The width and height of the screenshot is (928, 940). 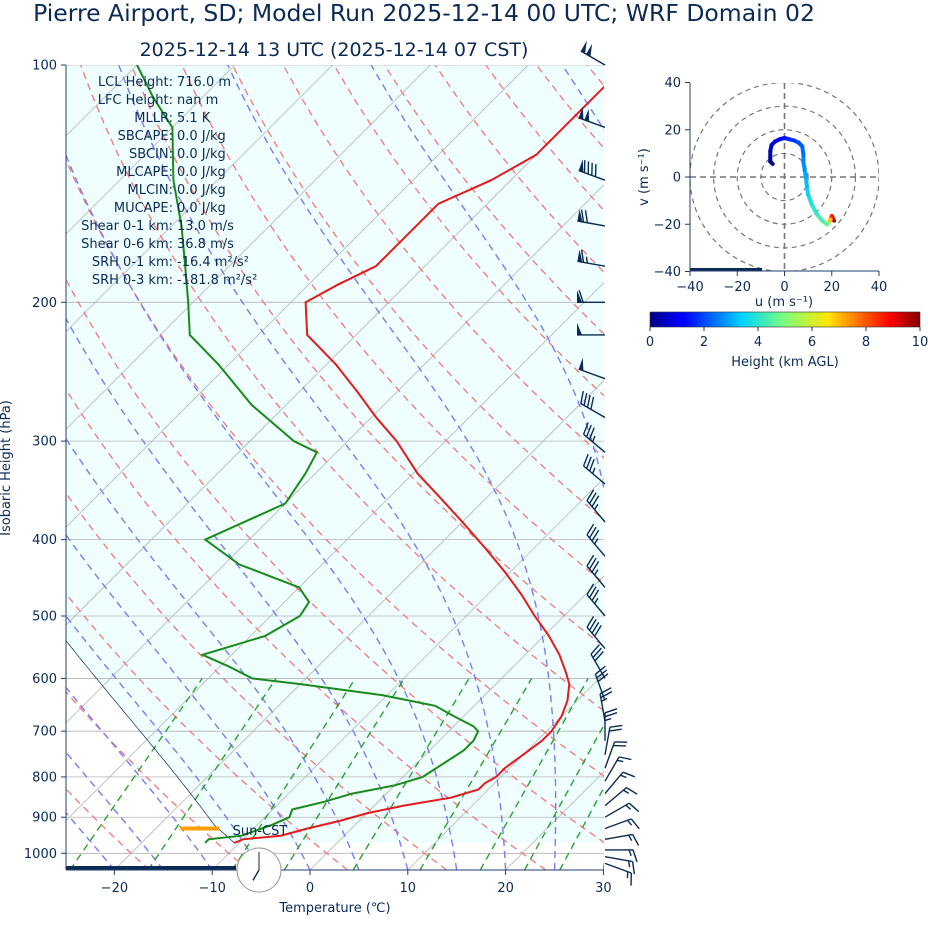 What do you see at coordinates (260, 831) in the screenshot?
I see `clock-label: Sun-CST` at bounding box center [260, 831].